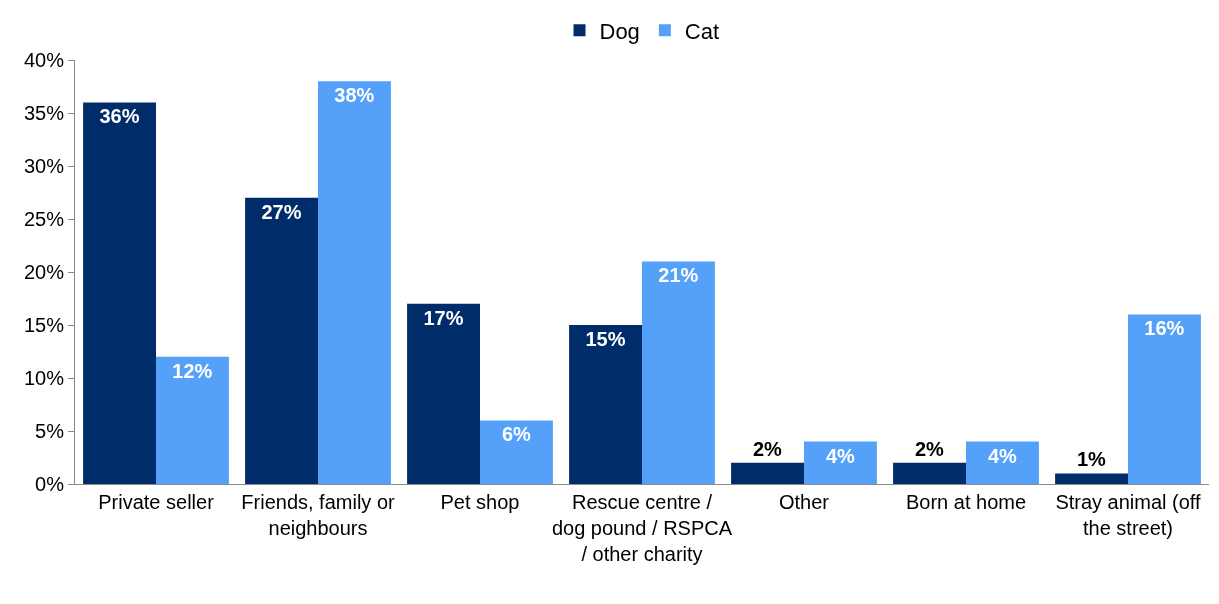  What do you see at coordinates (156, 502) in the screenshot?
I see `x-tick-label: Private seller` at bounding box center [156, 502].